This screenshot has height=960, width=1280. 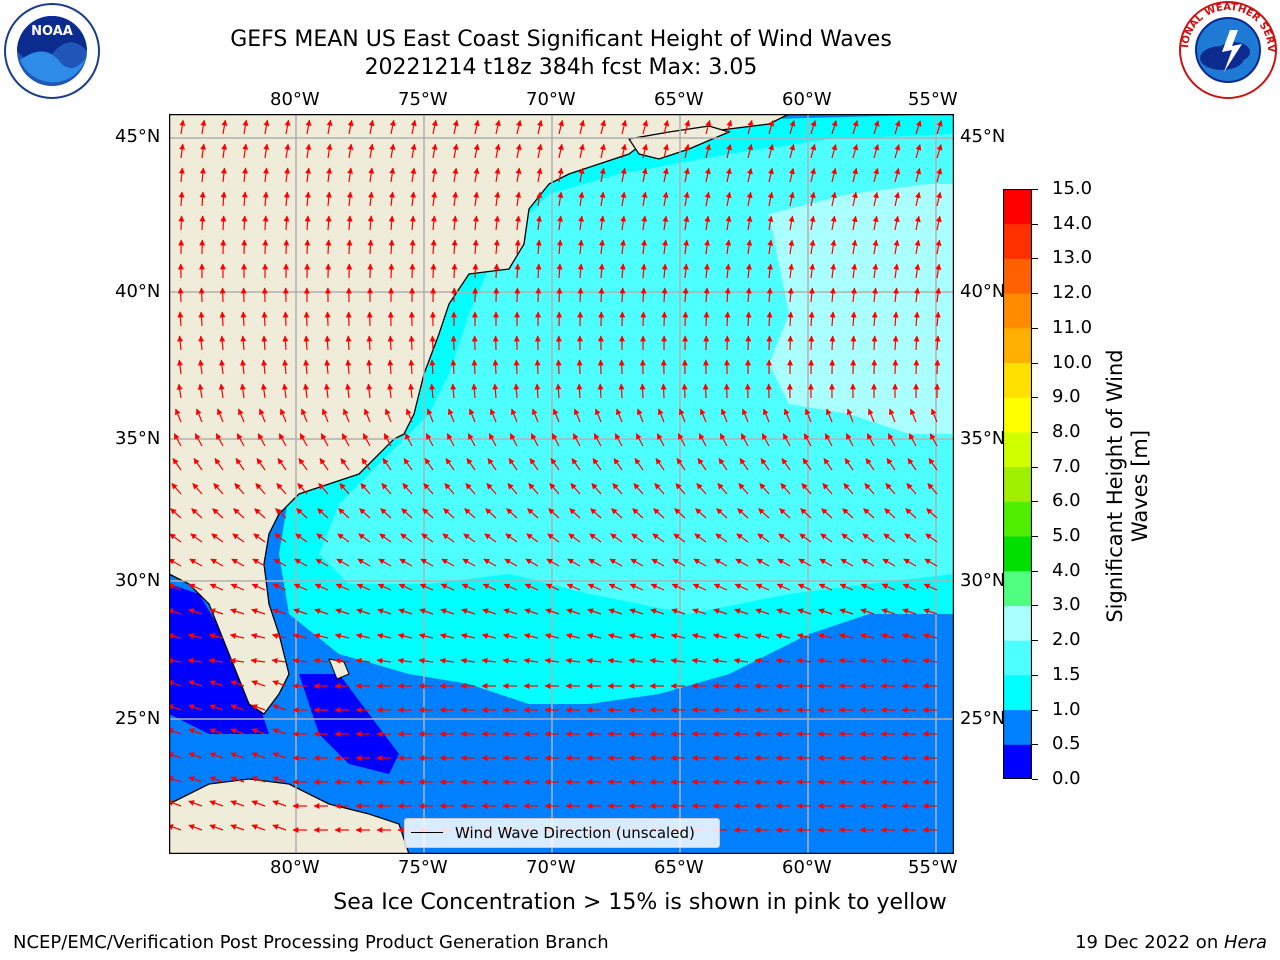 What do you see at coordinates (1035, 328) in the screenshot?
I see `colorbar-tick-mark` at bounding box center [1035, 328].